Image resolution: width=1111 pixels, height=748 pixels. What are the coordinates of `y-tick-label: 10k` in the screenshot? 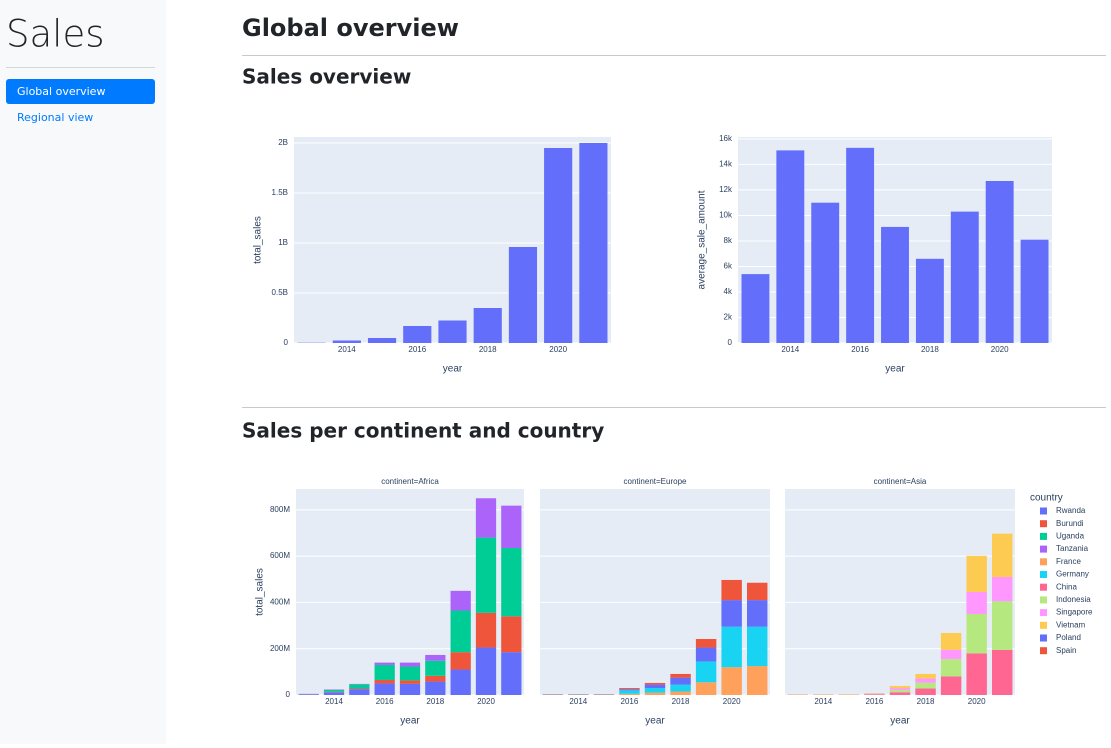 It's located at (726, 215).